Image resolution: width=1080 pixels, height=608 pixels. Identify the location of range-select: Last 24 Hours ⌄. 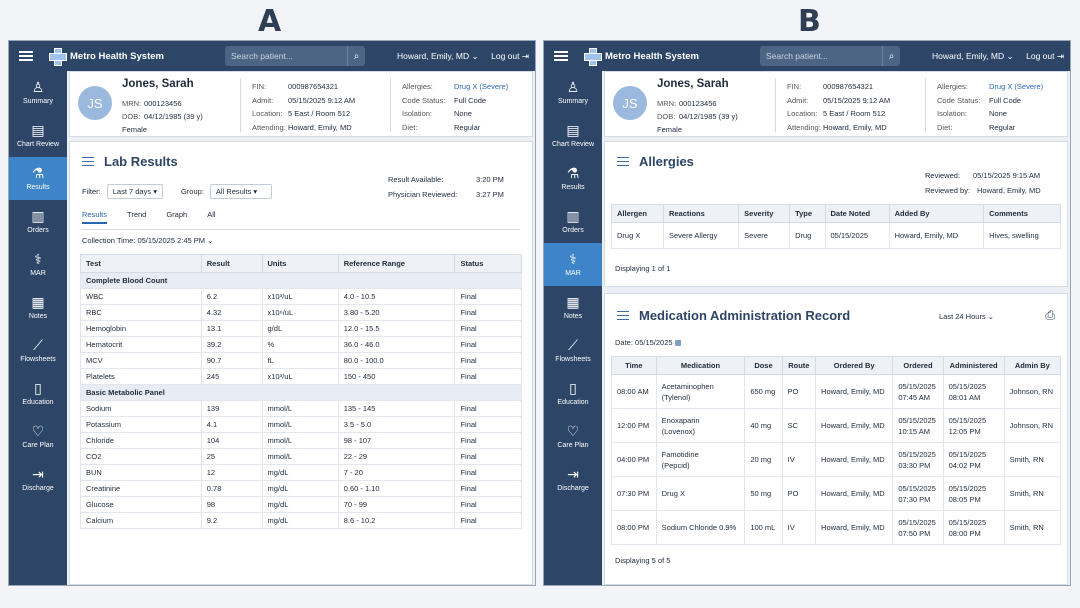
(966, 316).